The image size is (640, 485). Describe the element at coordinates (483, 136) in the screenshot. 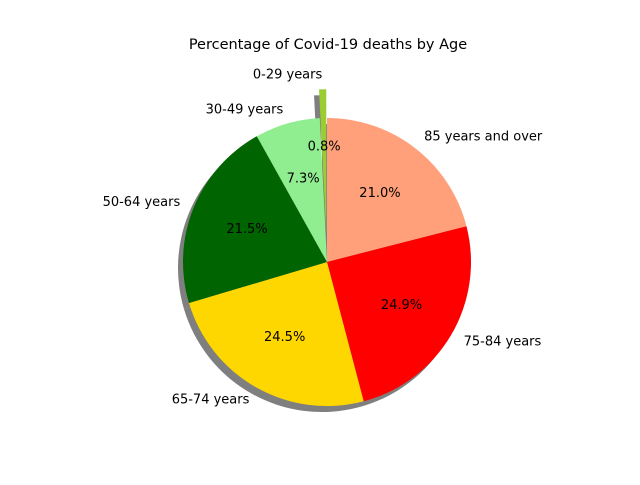

I see `category-label-85-years-and-over: 85 years and over` at that location.